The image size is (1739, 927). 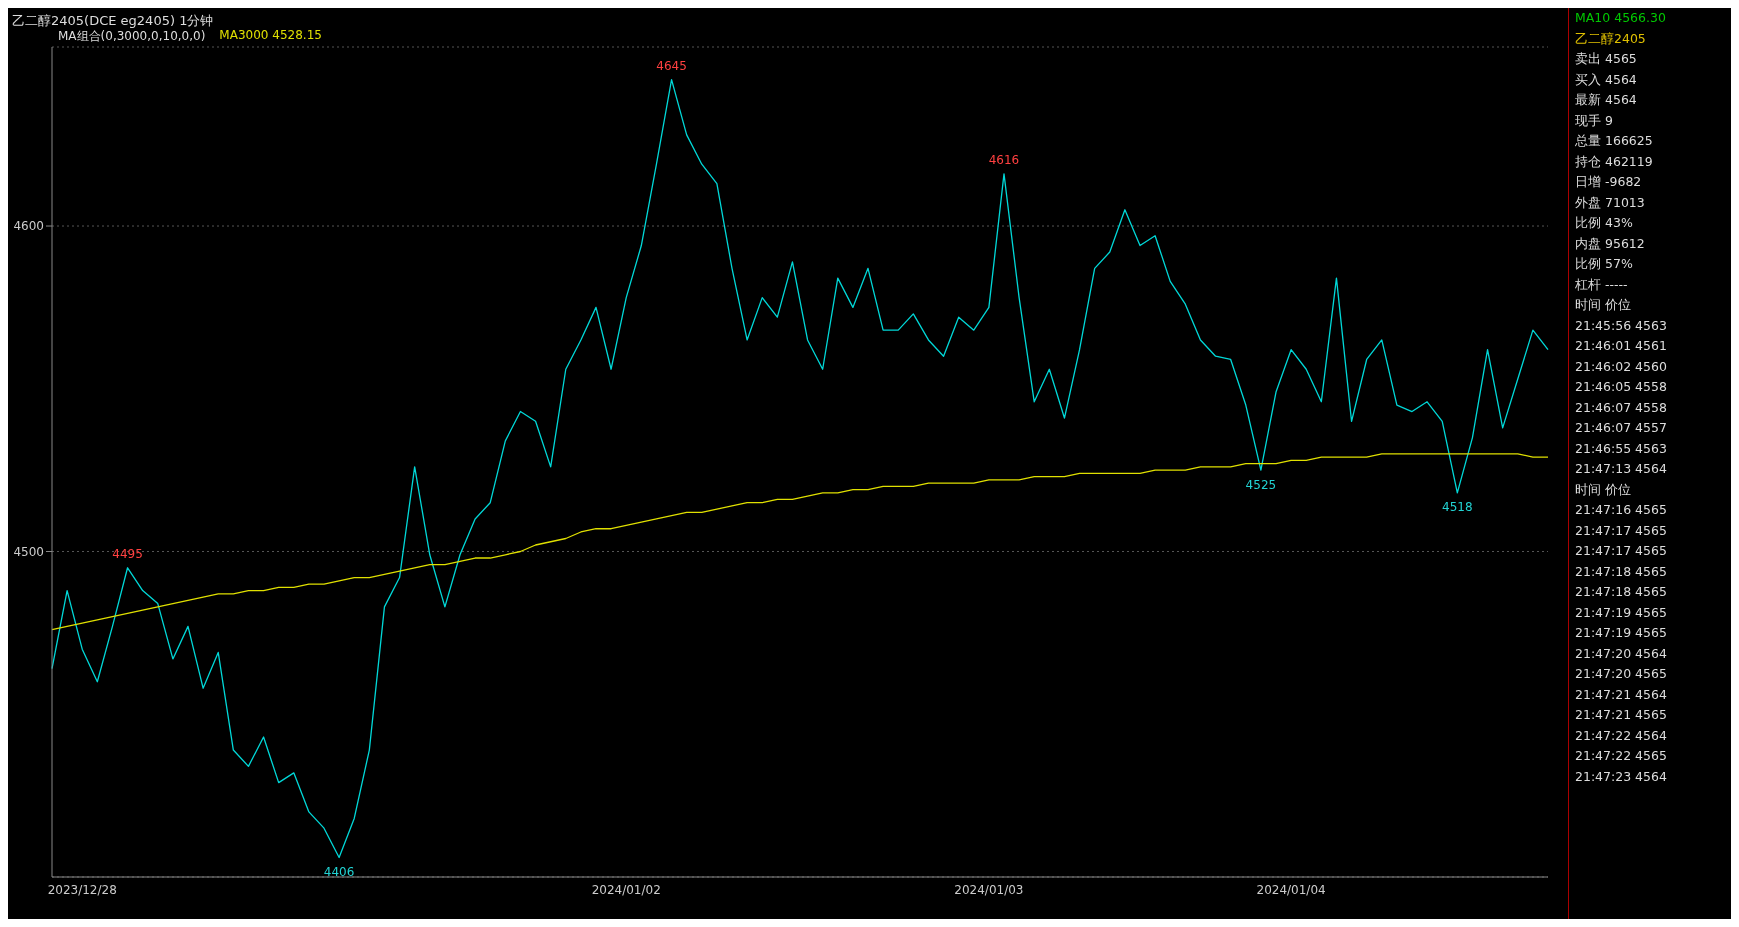 I want to click on annotation: 4518, so click(x=1457, y=507).